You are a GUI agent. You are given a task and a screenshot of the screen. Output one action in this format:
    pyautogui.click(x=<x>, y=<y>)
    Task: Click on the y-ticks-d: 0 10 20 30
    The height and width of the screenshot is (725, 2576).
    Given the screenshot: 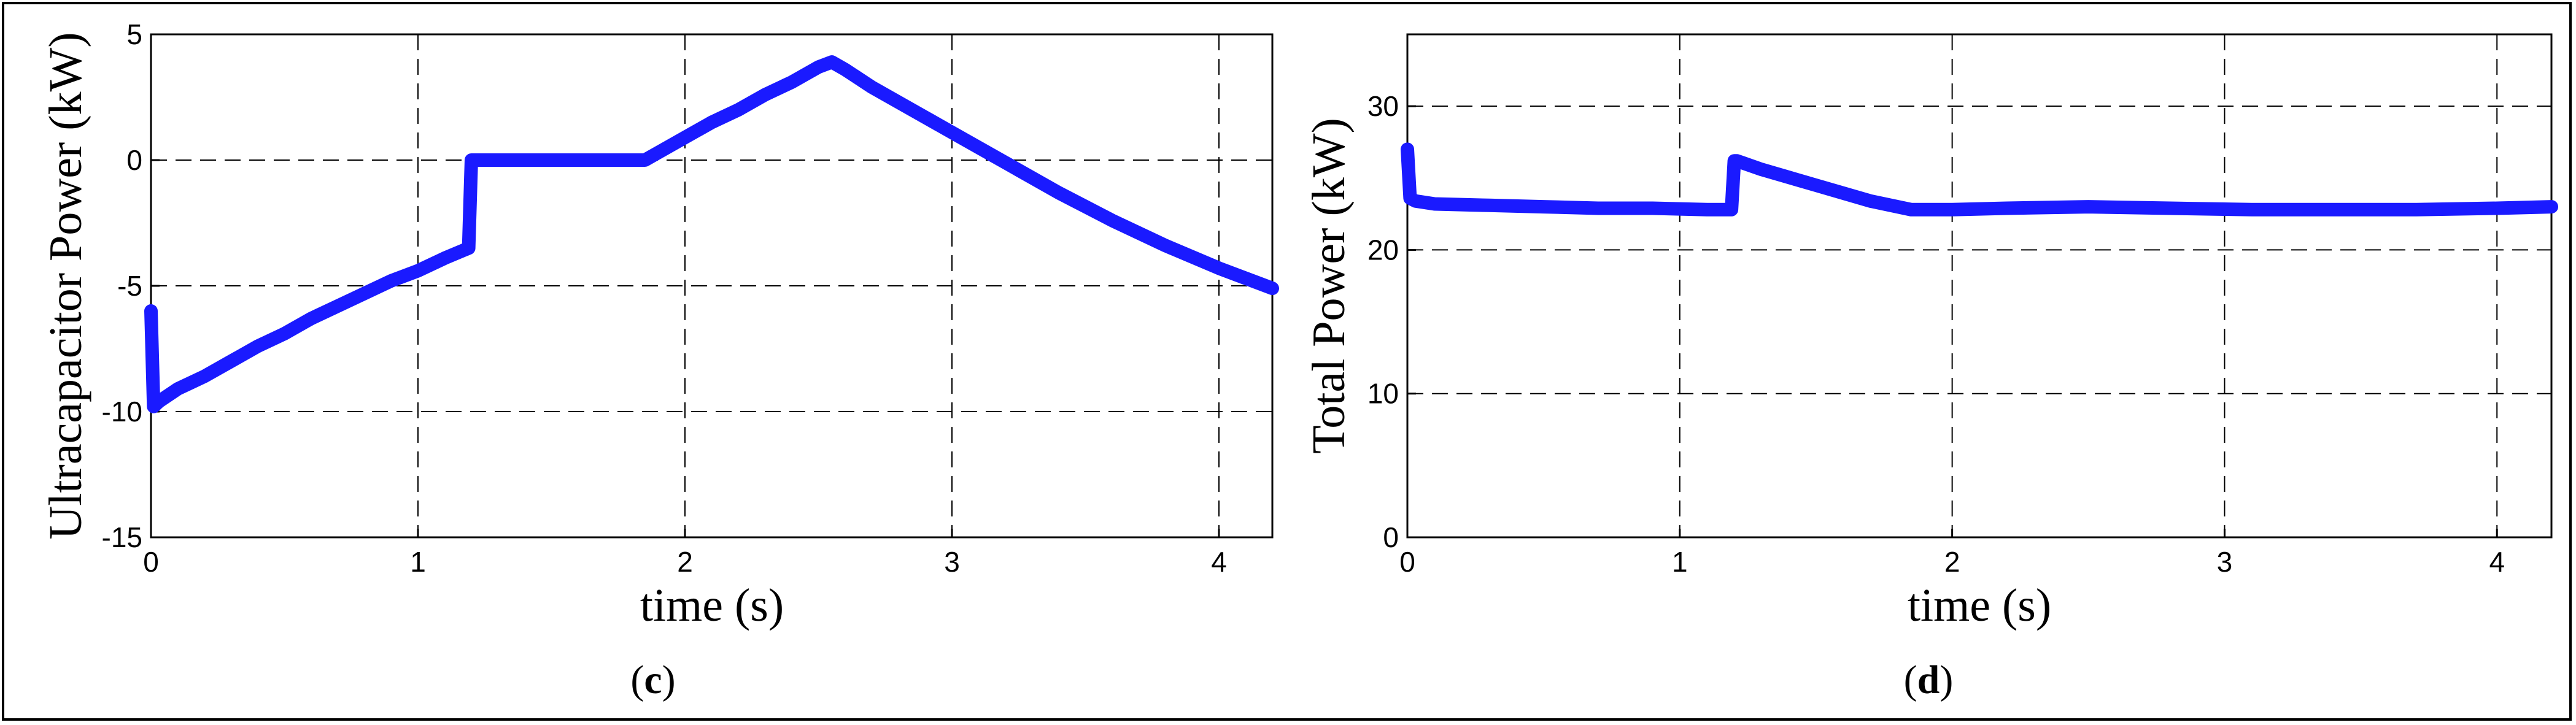 What is the action you would take?
    pyautogui.click(x=1391, y=321)
    